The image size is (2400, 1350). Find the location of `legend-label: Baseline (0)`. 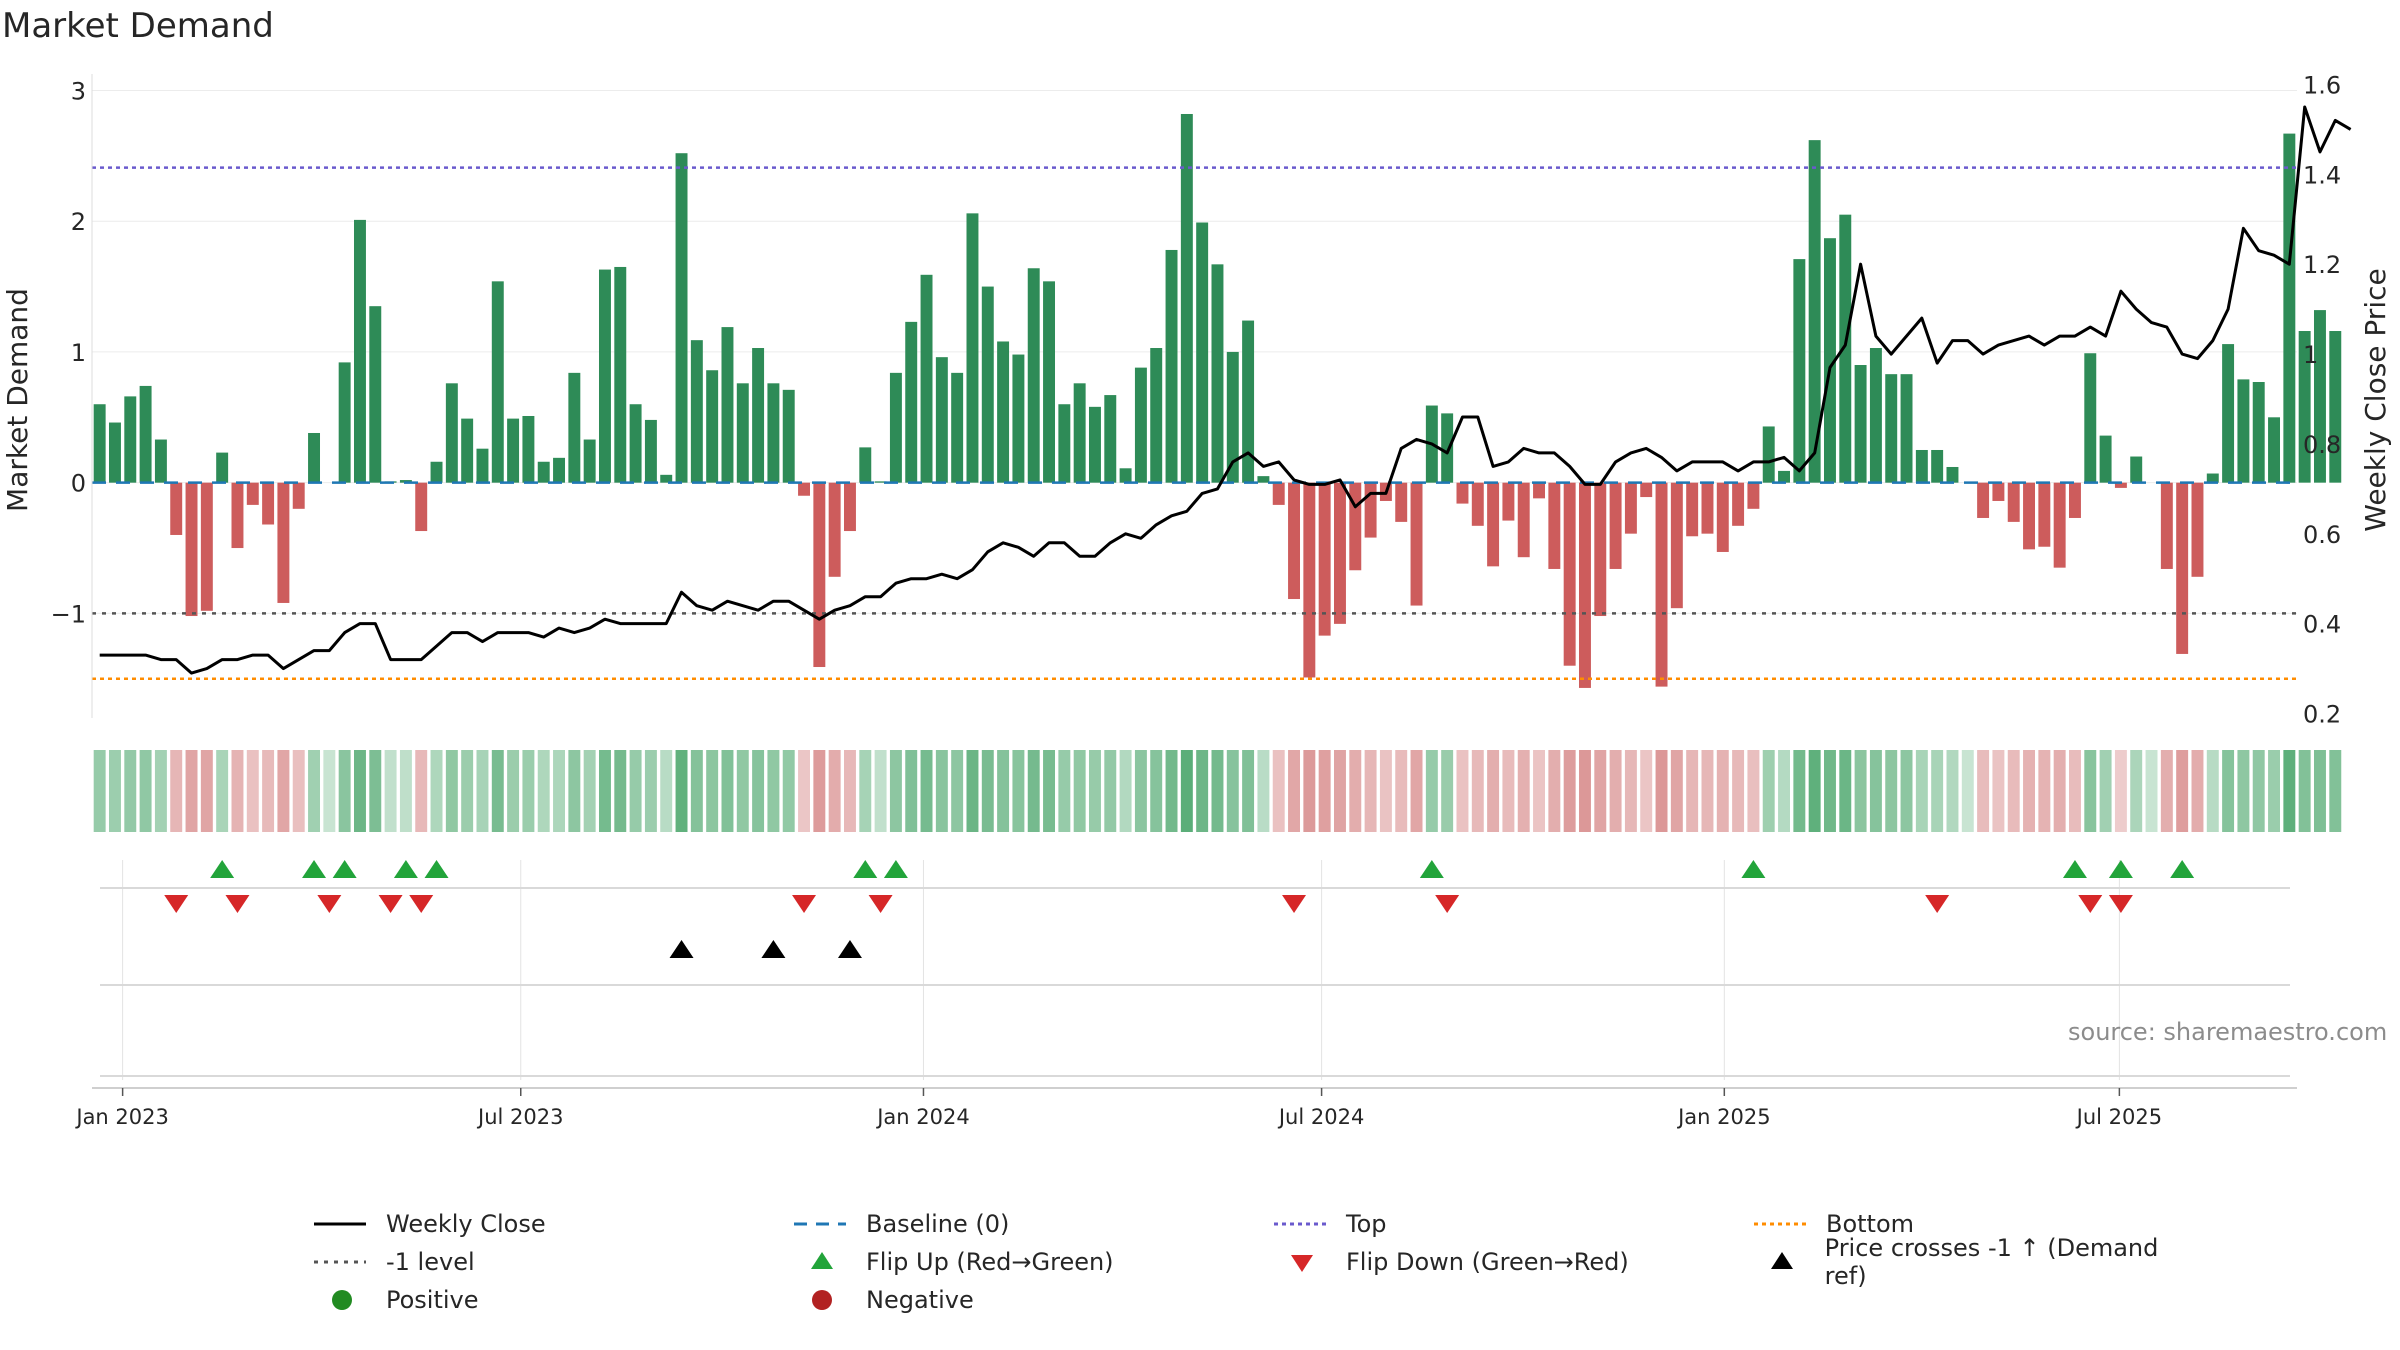

legend-label: Baseline (0) is located at coordinates (938, 1224).